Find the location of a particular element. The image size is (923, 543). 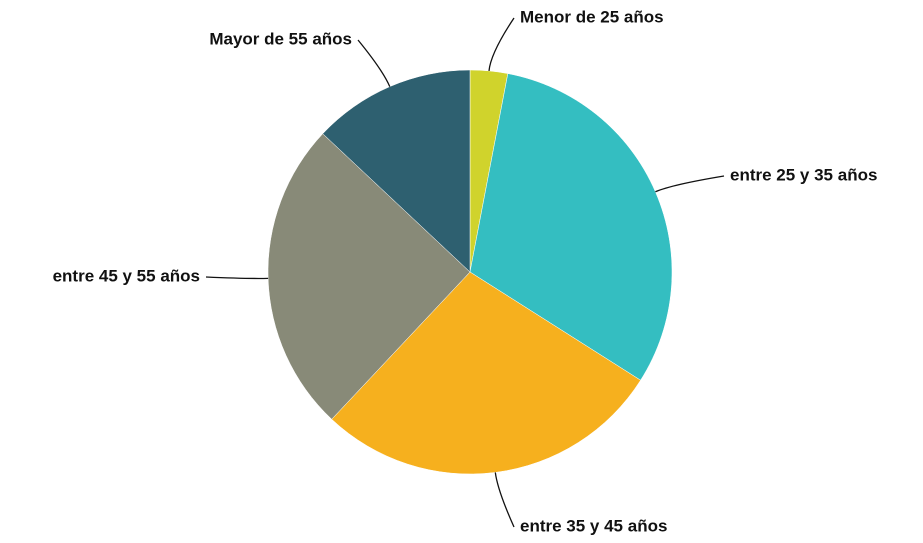

slice-label: Menor de 25 años is located at coordinates (592, 16).